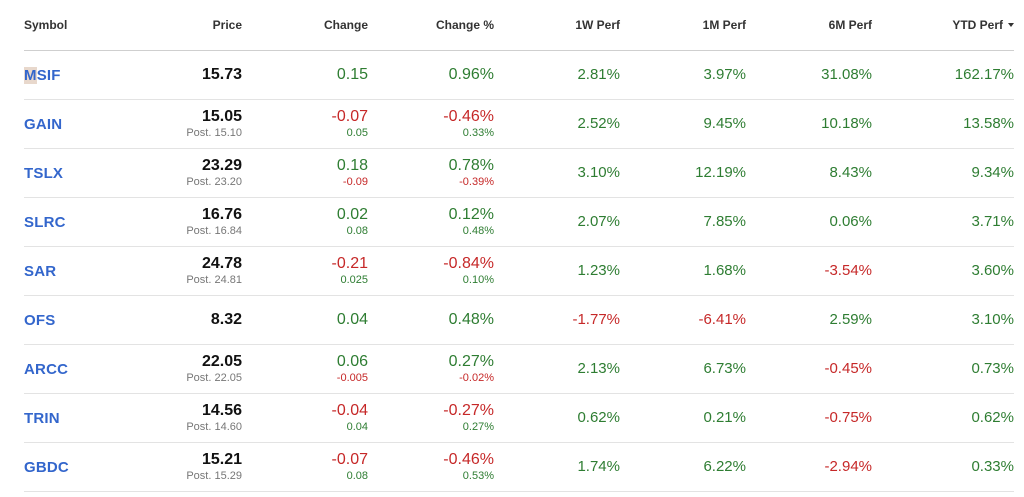 The width and height of the screenshot is (1024, 497). What do you see at coordinates (557, 271) in the screenshot?
I see `1w-perf-cell: 1.23%` at bounding box center [557, 271].